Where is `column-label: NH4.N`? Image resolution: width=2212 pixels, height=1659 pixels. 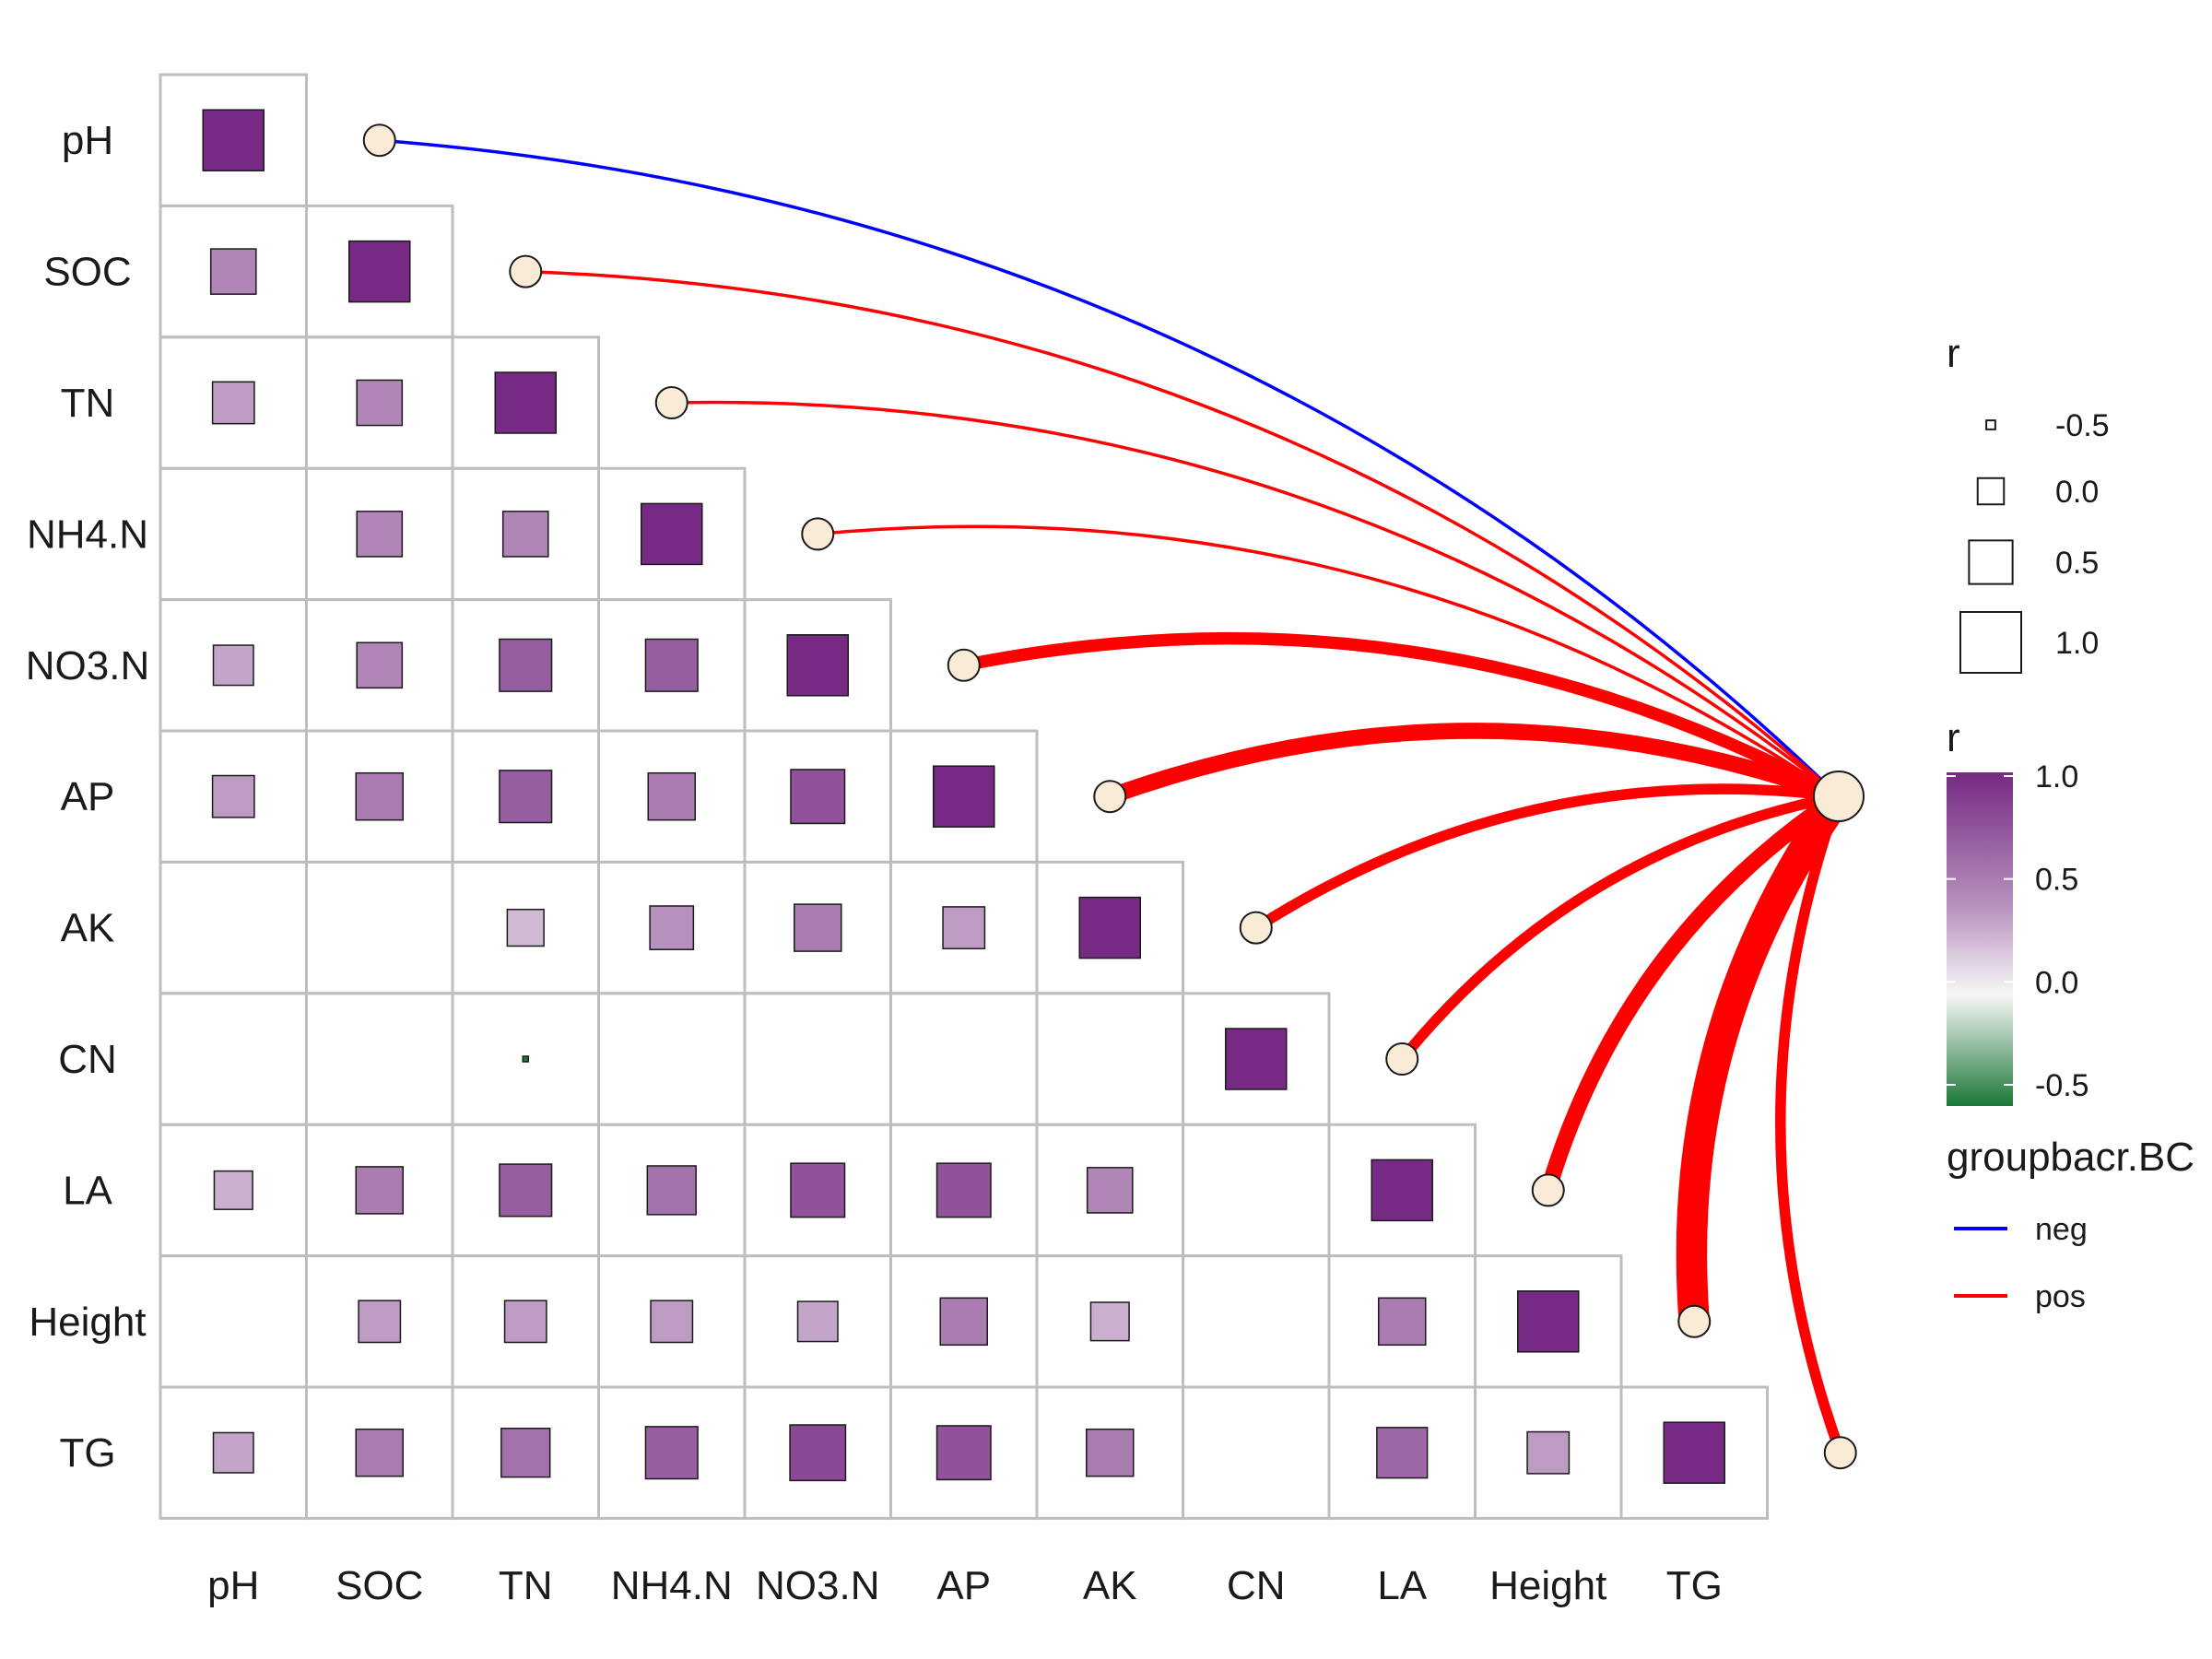 column-label: NH4.N is located at coordinates (672, 1585).